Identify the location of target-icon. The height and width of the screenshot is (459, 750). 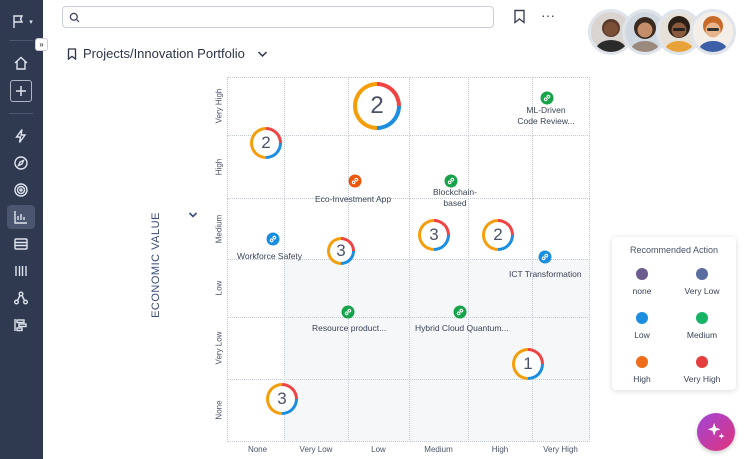
(21, 190).